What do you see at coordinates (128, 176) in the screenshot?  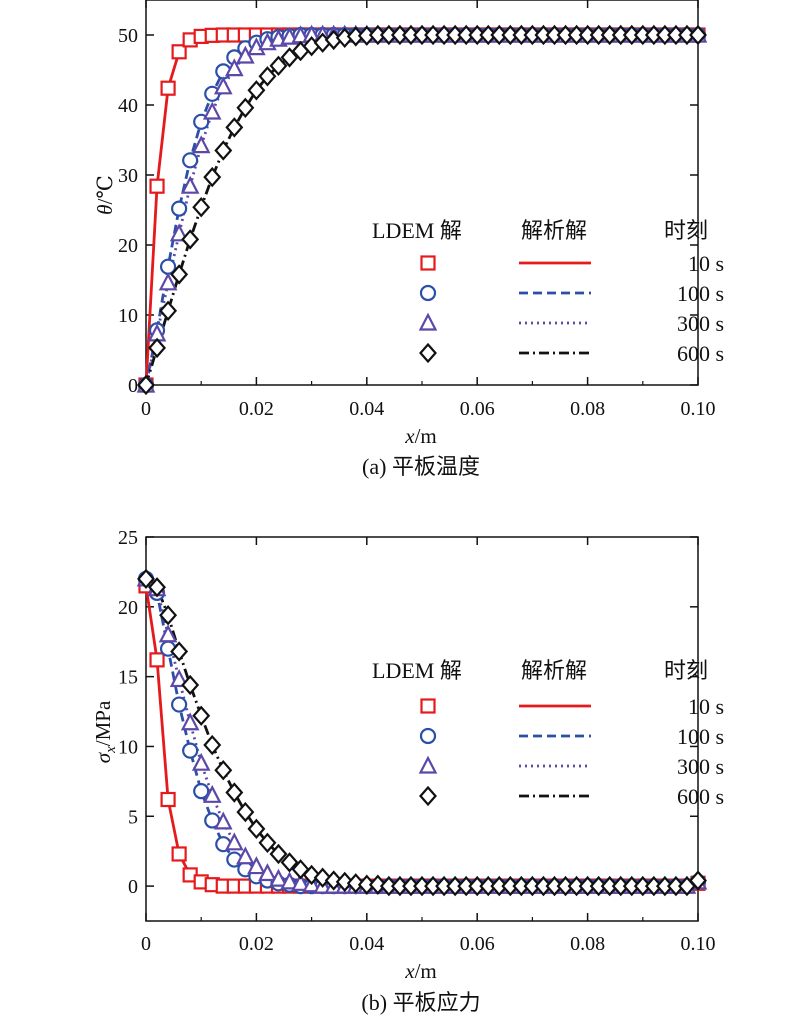 I see `y-tick-label: 30` at bounding box center [128, 176].